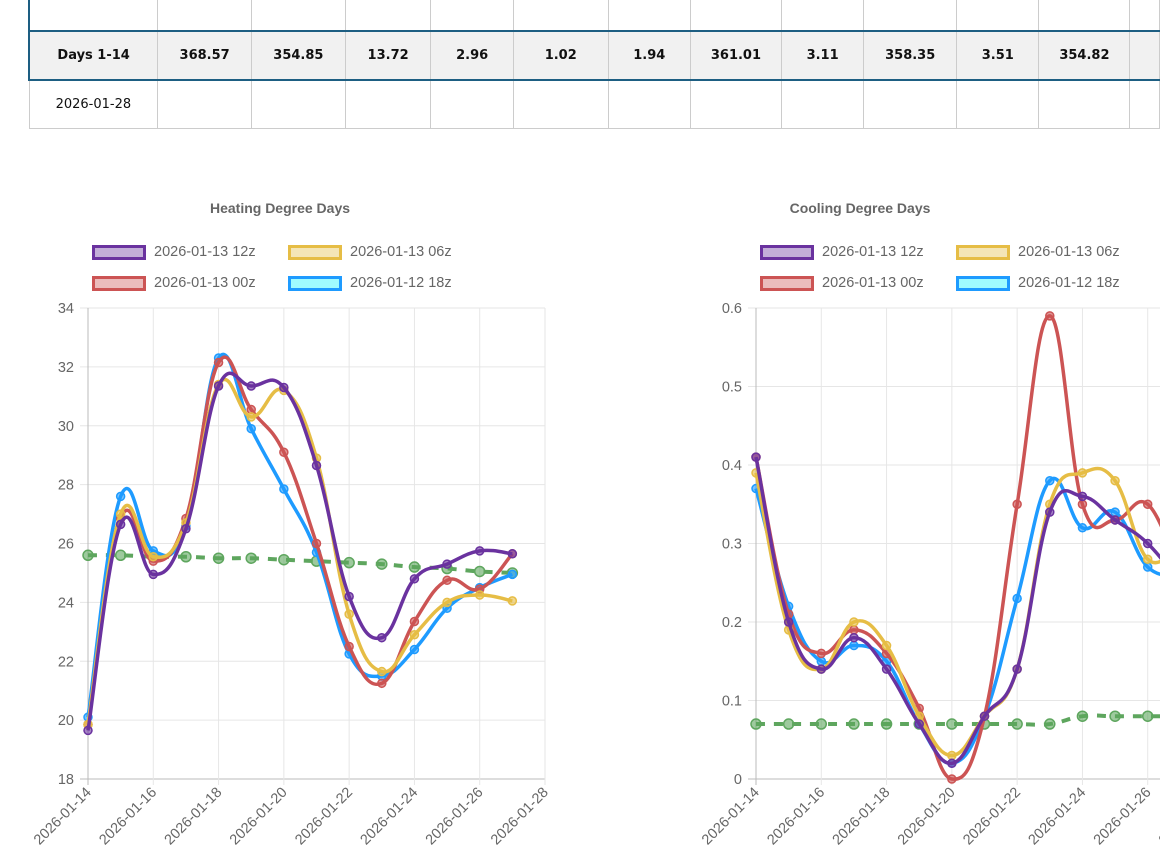 Image resolution: width=1160 pixels, height=863 pixels. I want to click on y-tick-label: 0.1, so click(732, 702).